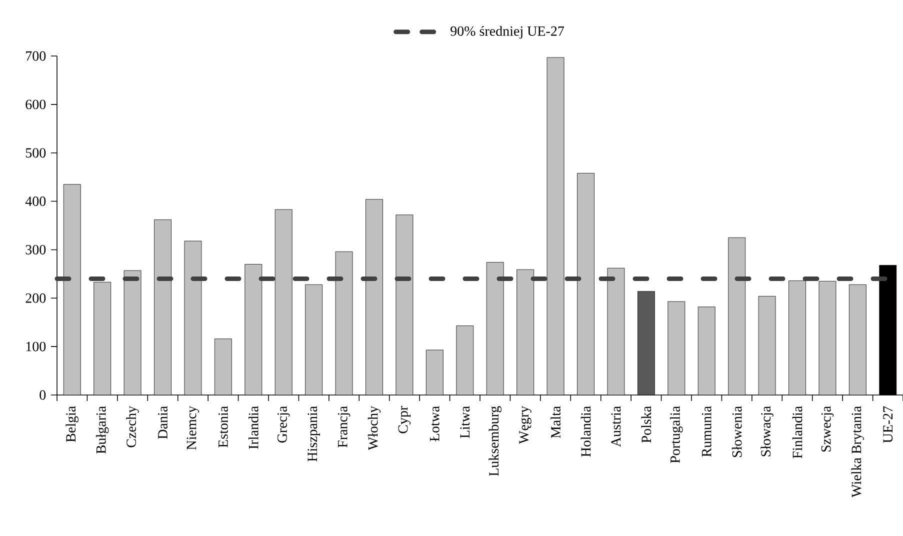 The width and height of the screenshot is (903, 536). What do you see at coordinates (72, 424) in the screenshot?
I see `x-tick-label: Belgia` at bounding box center [72, 424].